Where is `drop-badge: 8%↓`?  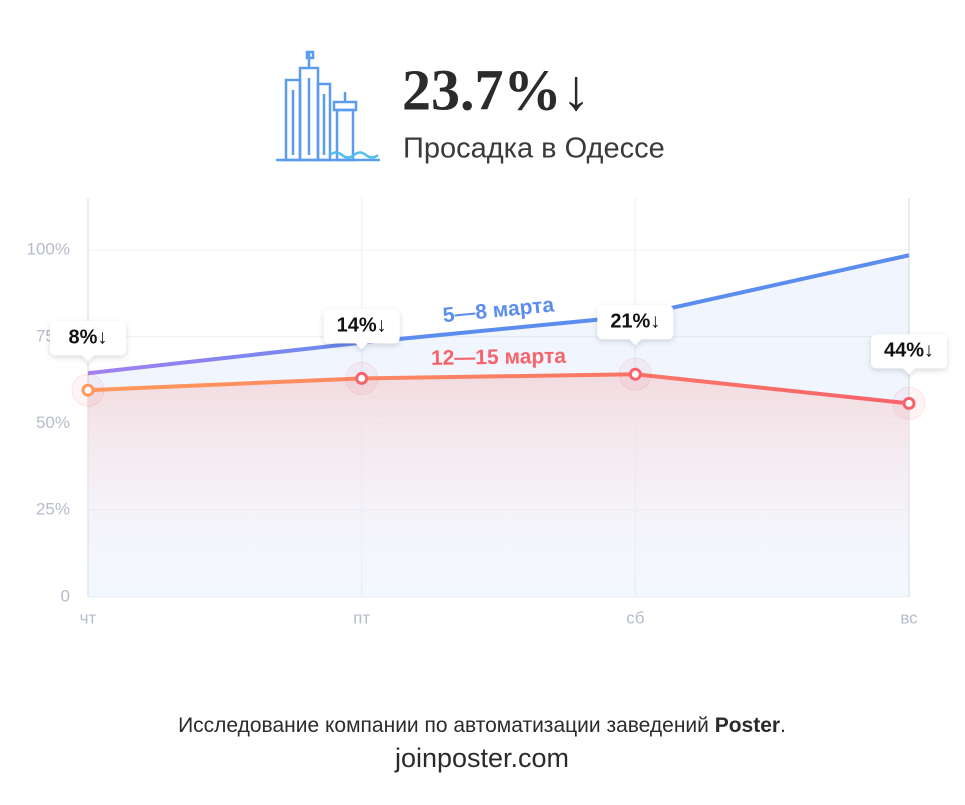 drop-badge: 8%↓ is located at coordinates (88, 341).